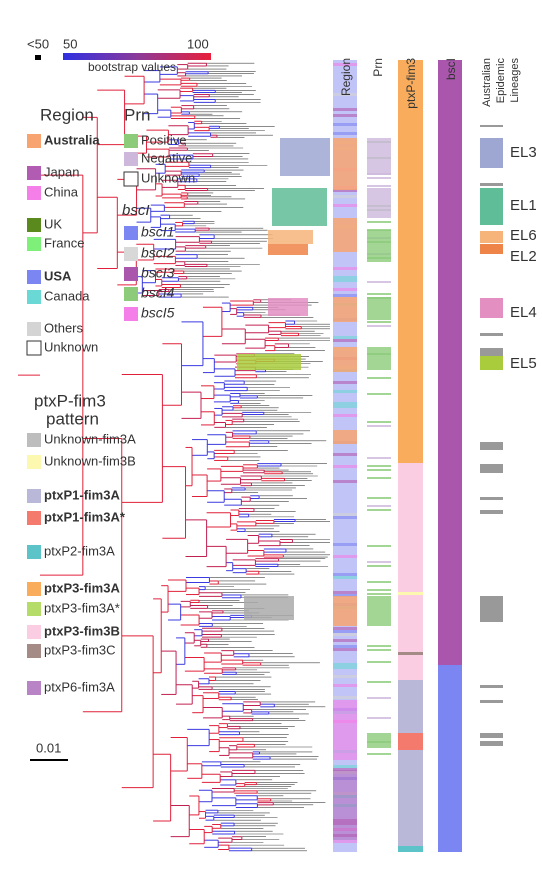 The height and width of the screenshot is (870, 542). What do you see at coordinates (198, 43) in the screenshot?
I see `bootstrap-high: 100` at bounding box center [198, 43].